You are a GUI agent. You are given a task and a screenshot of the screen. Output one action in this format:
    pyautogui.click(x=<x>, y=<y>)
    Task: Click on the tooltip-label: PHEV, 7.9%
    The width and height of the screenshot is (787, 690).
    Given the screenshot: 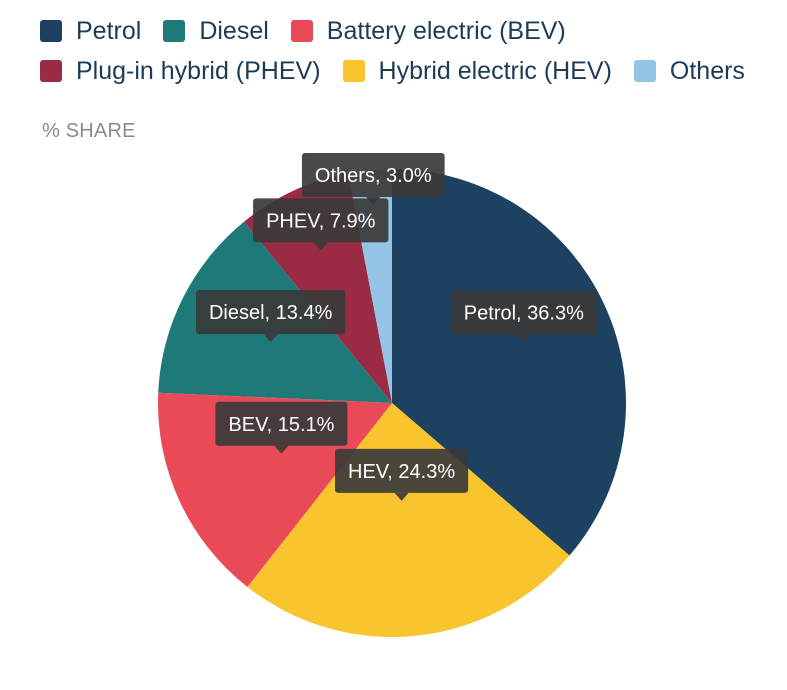 What is the action you would take?
    pyautogui.click(x=321, y=221)
    